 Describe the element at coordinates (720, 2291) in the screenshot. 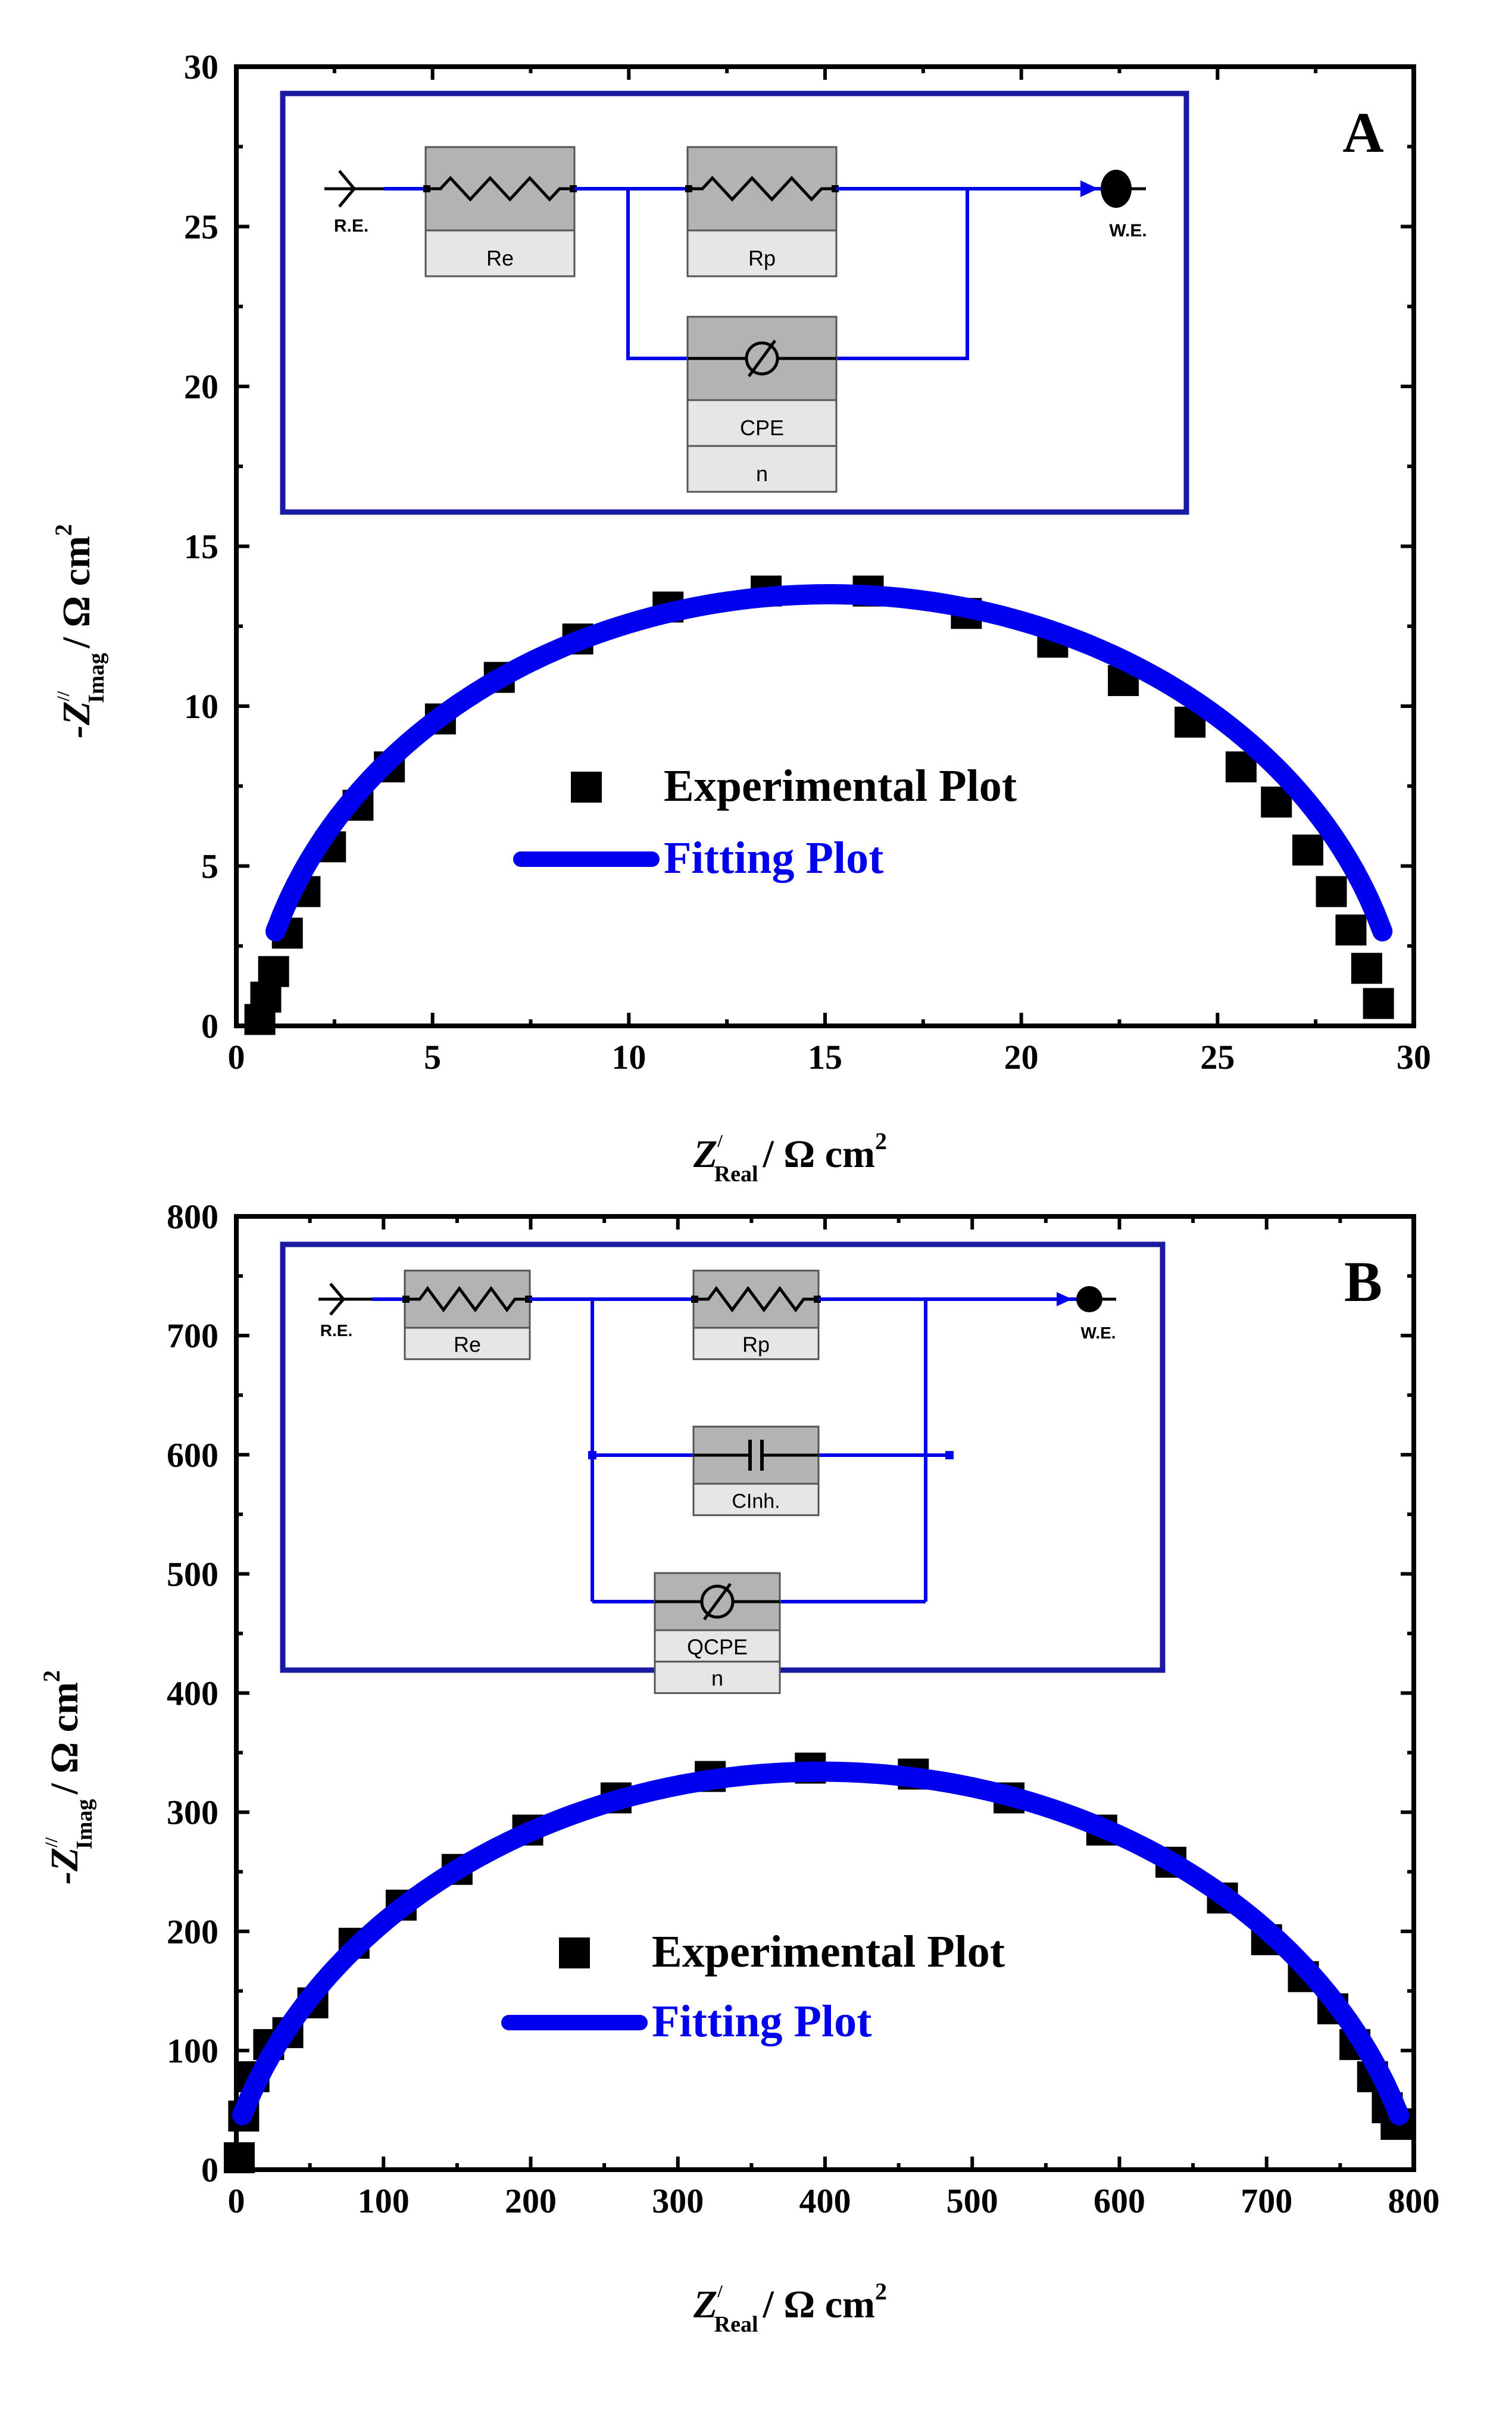

I see `x-label-prime: /` at that location.